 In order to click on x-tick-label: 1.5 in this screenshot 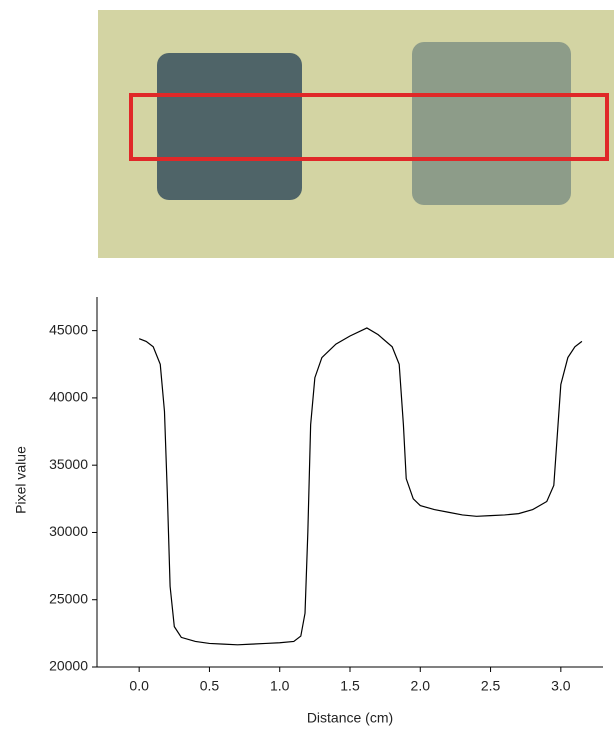, I will do `click(350, 686)`.